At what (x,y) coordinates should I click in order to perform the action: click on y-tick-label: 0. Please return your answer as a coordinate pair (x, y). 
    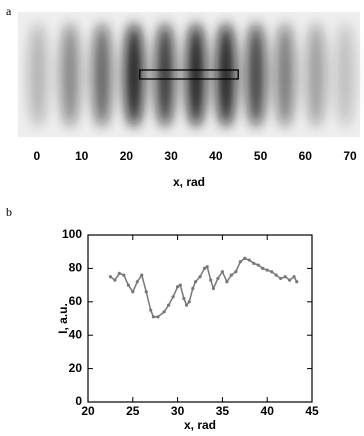
    Looking at the image, I should click on (78, 401).